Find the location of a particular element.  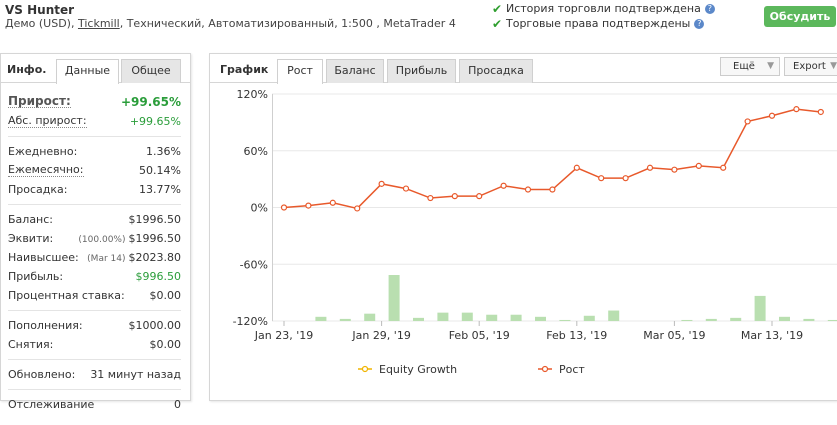

y-tick-label: 120% is located at coordinates (252, 94).